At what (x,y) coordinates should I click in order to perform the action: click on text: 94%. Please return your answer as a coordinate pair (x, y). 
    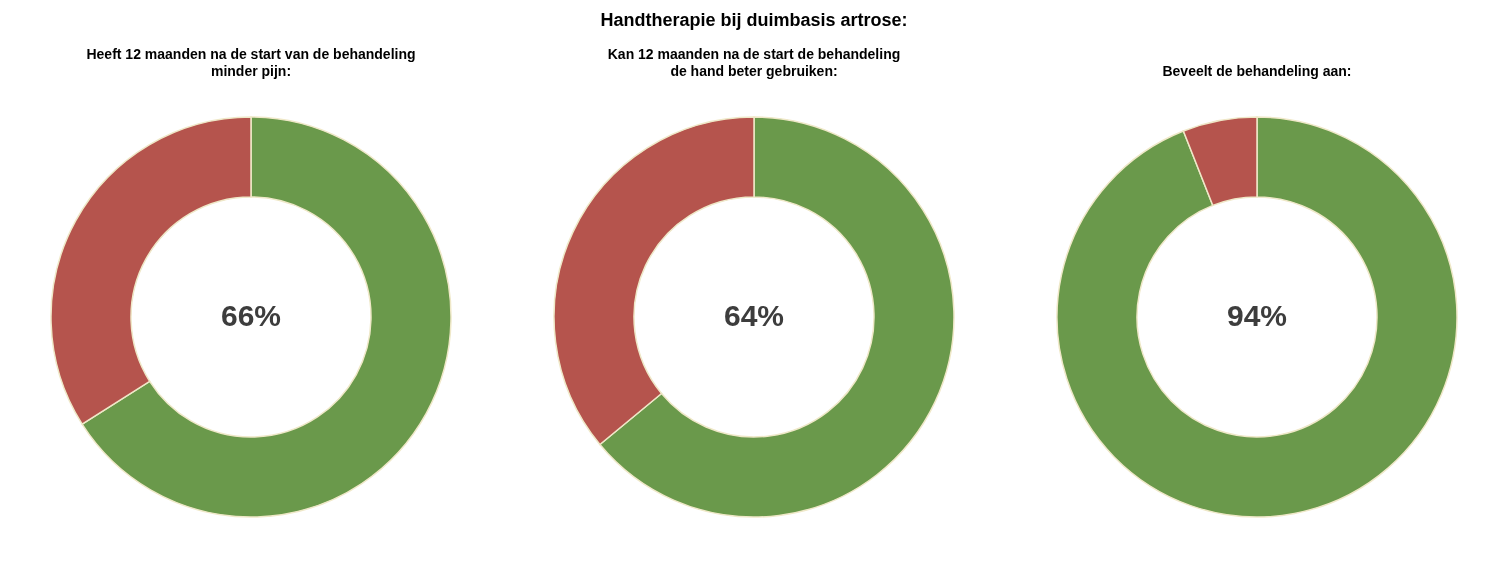
    Looking at the image, I should click on (1256, 315).